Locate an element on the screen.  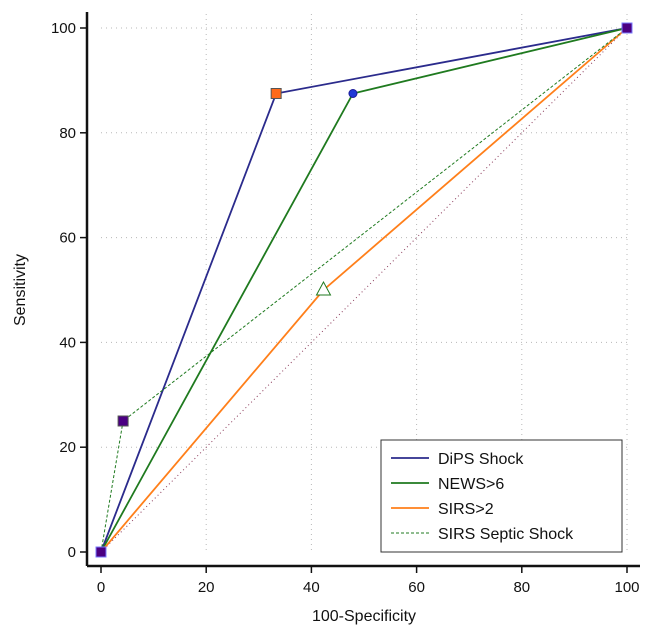
x-tick-label-60: 60 is located at coordinates (416, 587).